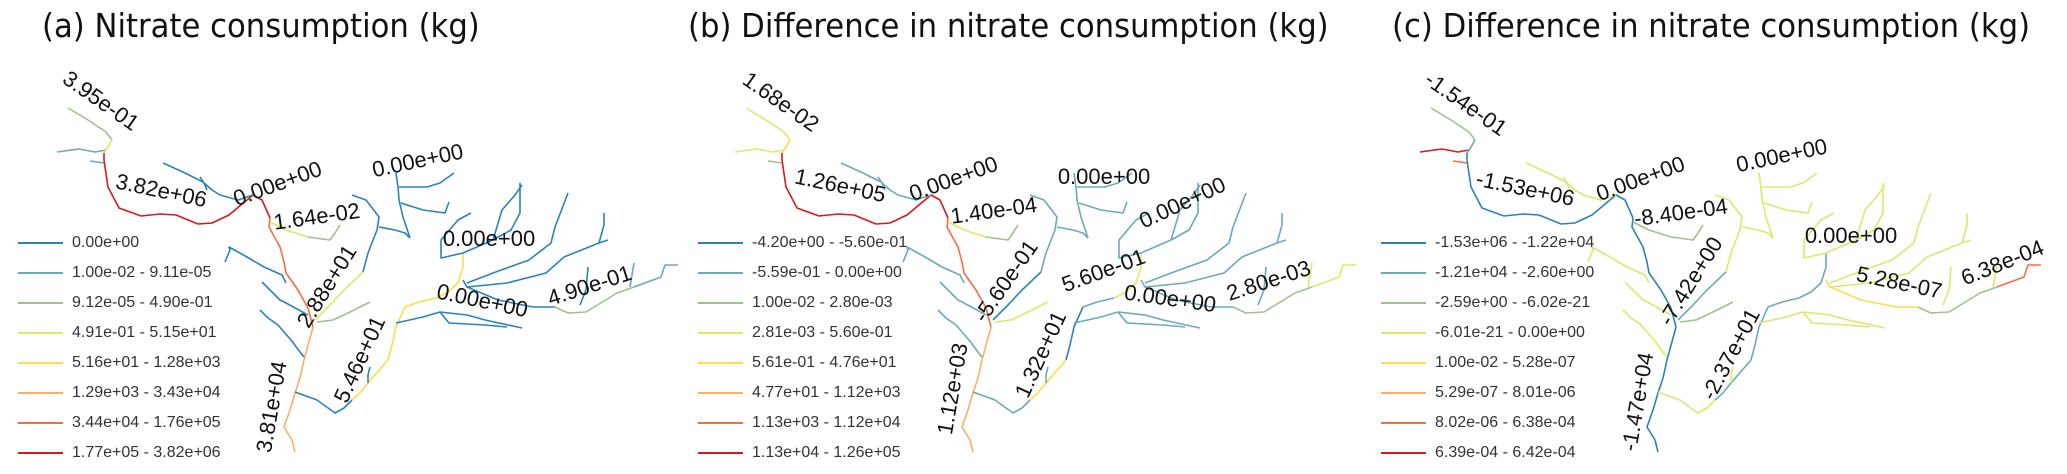 This screenshot has height=474, width=2067. What do you see at coordinates (1487, 453) in the screenshot?
I see `legend-item: 6.39e-04 - 6.42e-04` at bounding box center [1487, 453].